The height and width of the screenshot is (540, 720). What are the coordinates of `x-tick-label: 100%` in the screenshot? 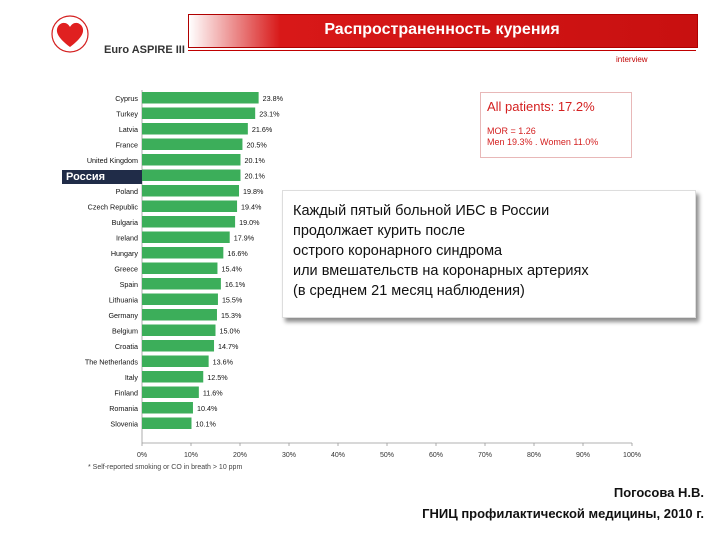 It's located at (632, 455).